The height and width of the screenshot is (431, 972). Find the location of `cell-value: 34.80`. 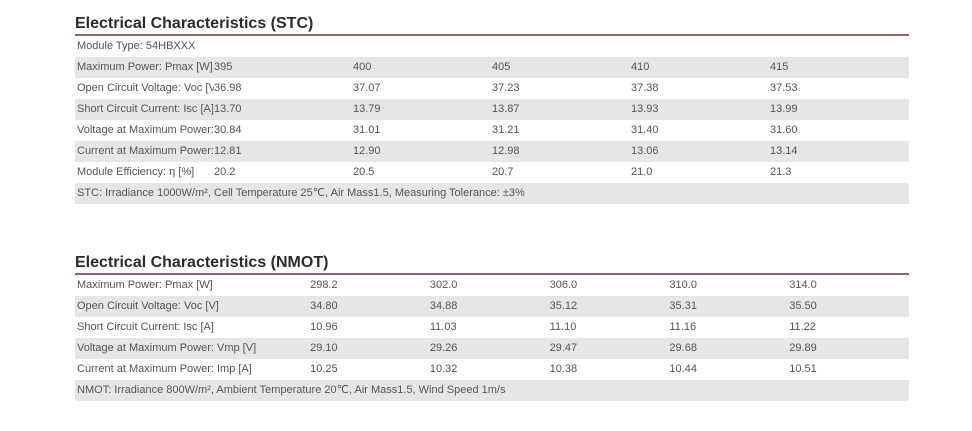

cell-value: 34.80 is located at coordinates (370, 306).